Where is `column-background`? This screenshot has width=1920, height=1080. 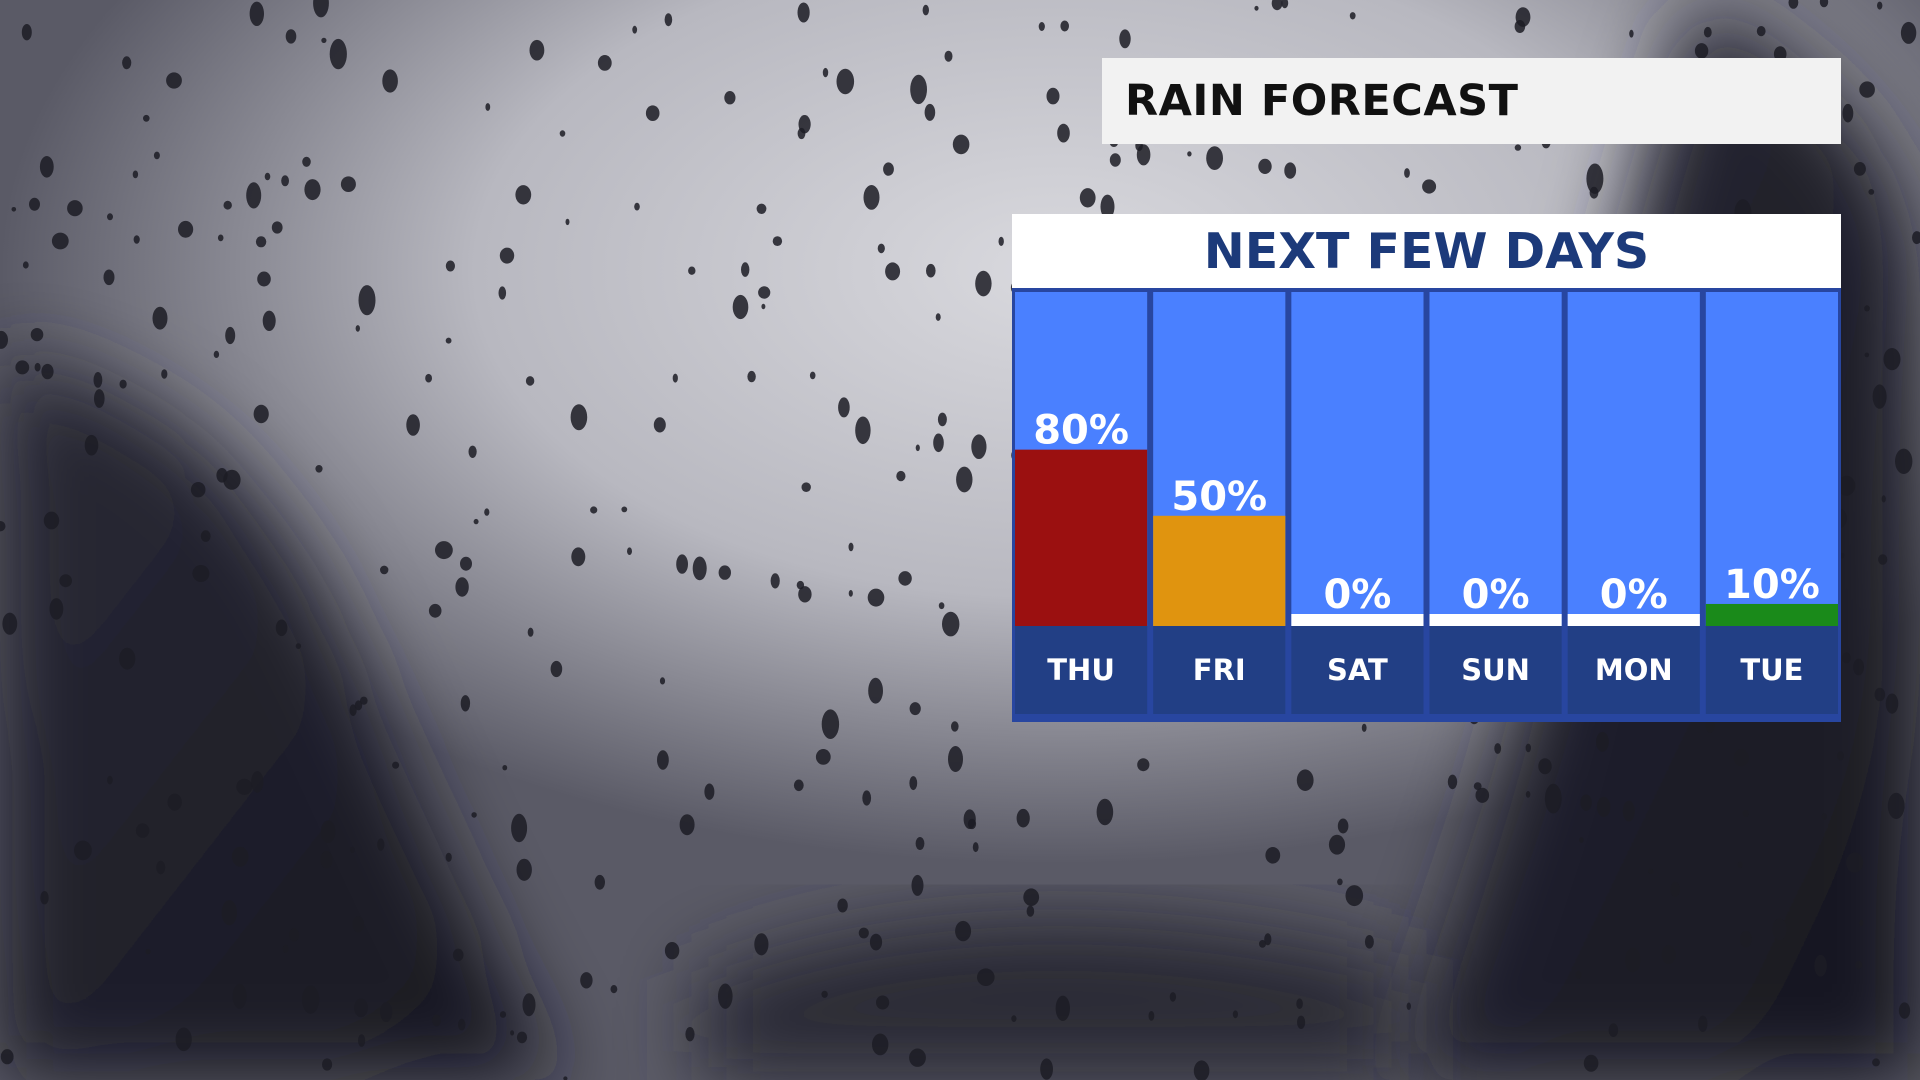
column-background is located at coordinates (1357, 459).